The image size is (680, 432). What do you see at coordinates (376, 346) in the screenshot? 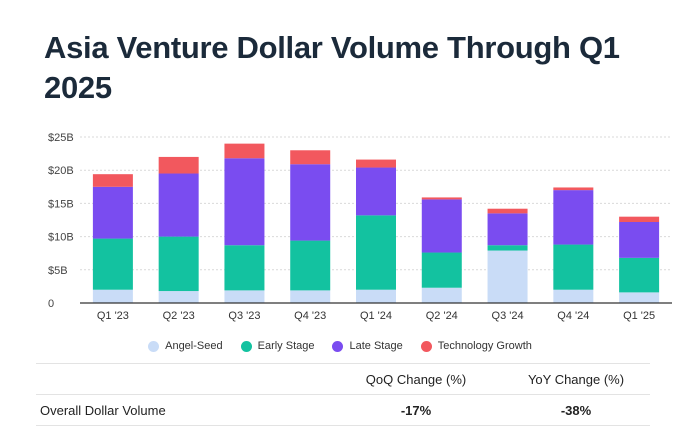
I see `legend-label-late-stage: Late Stage` at bounding box center [376, 346].